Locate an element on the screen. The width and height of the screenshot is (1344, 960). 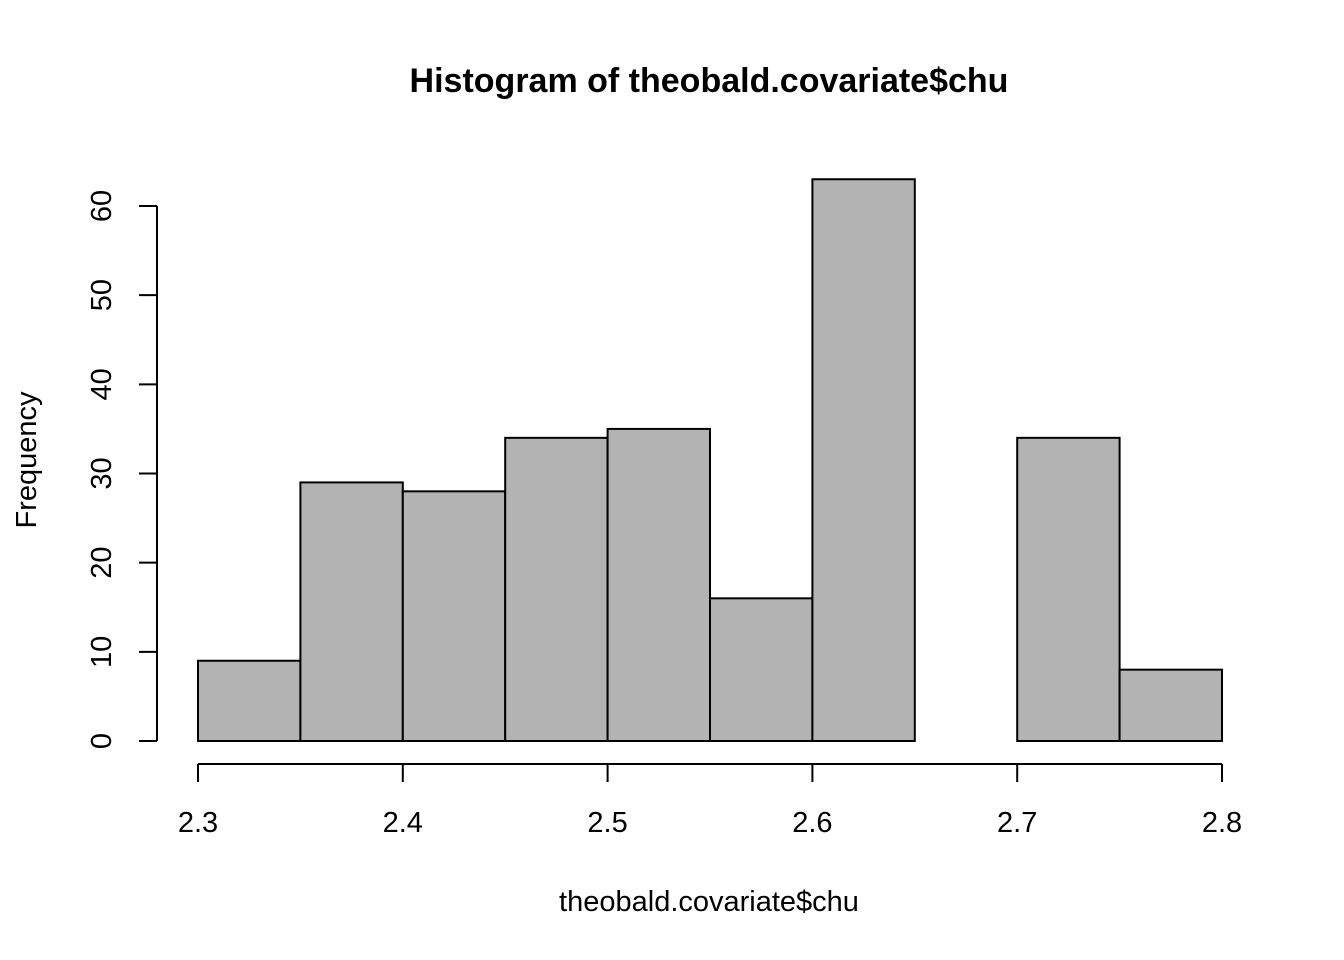
y-tick-label: 10 is located at coordinates (102, 652).